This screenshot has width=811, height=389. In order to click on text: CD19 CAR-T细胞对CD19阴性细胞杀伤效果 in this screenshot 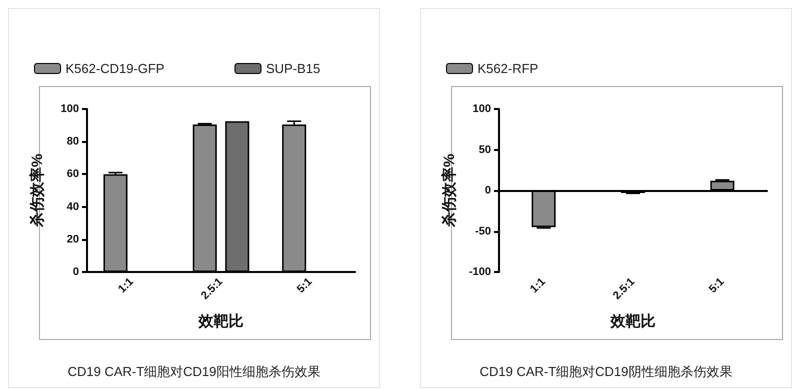, I will do `click(606, 371)`.